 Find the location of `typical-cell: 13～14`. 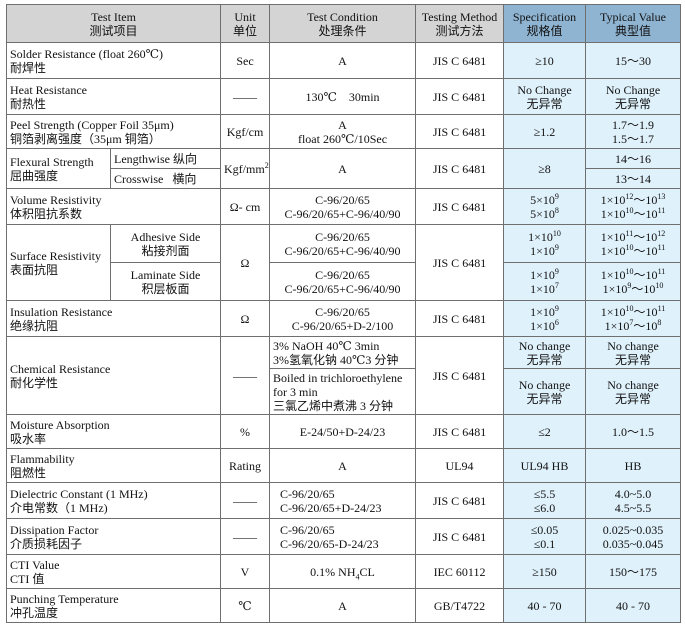

typical-cell: 13～14 is located at coordinates (633, 178).